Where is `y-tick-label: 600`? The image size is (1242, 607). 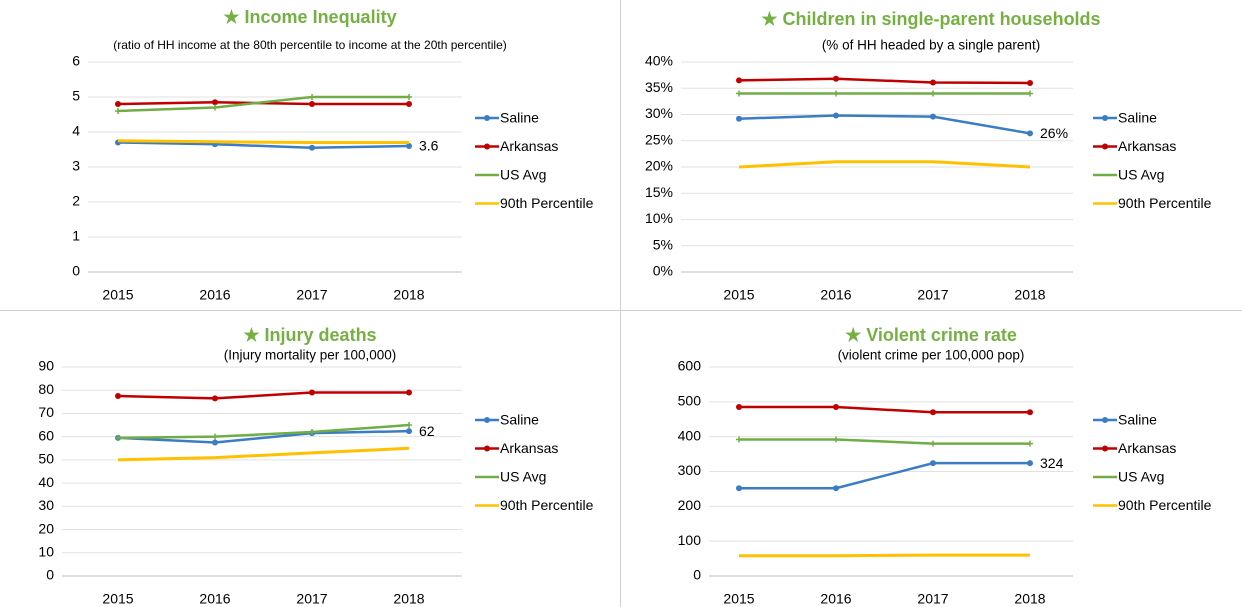
y-tick-label: 600 is located at coordinates (690, 366).